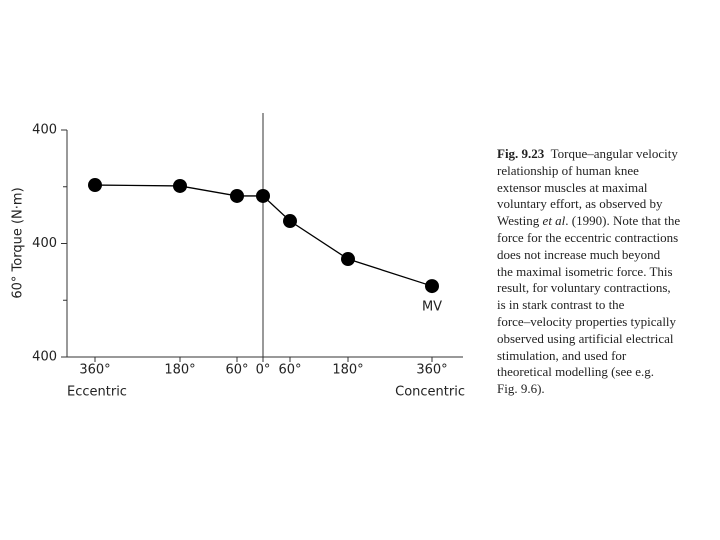 The image size is (720, 540). Describe the element at coordinates (562, 355) in the screenshot. I see `caption-text: stimulation, and used for` at that location.